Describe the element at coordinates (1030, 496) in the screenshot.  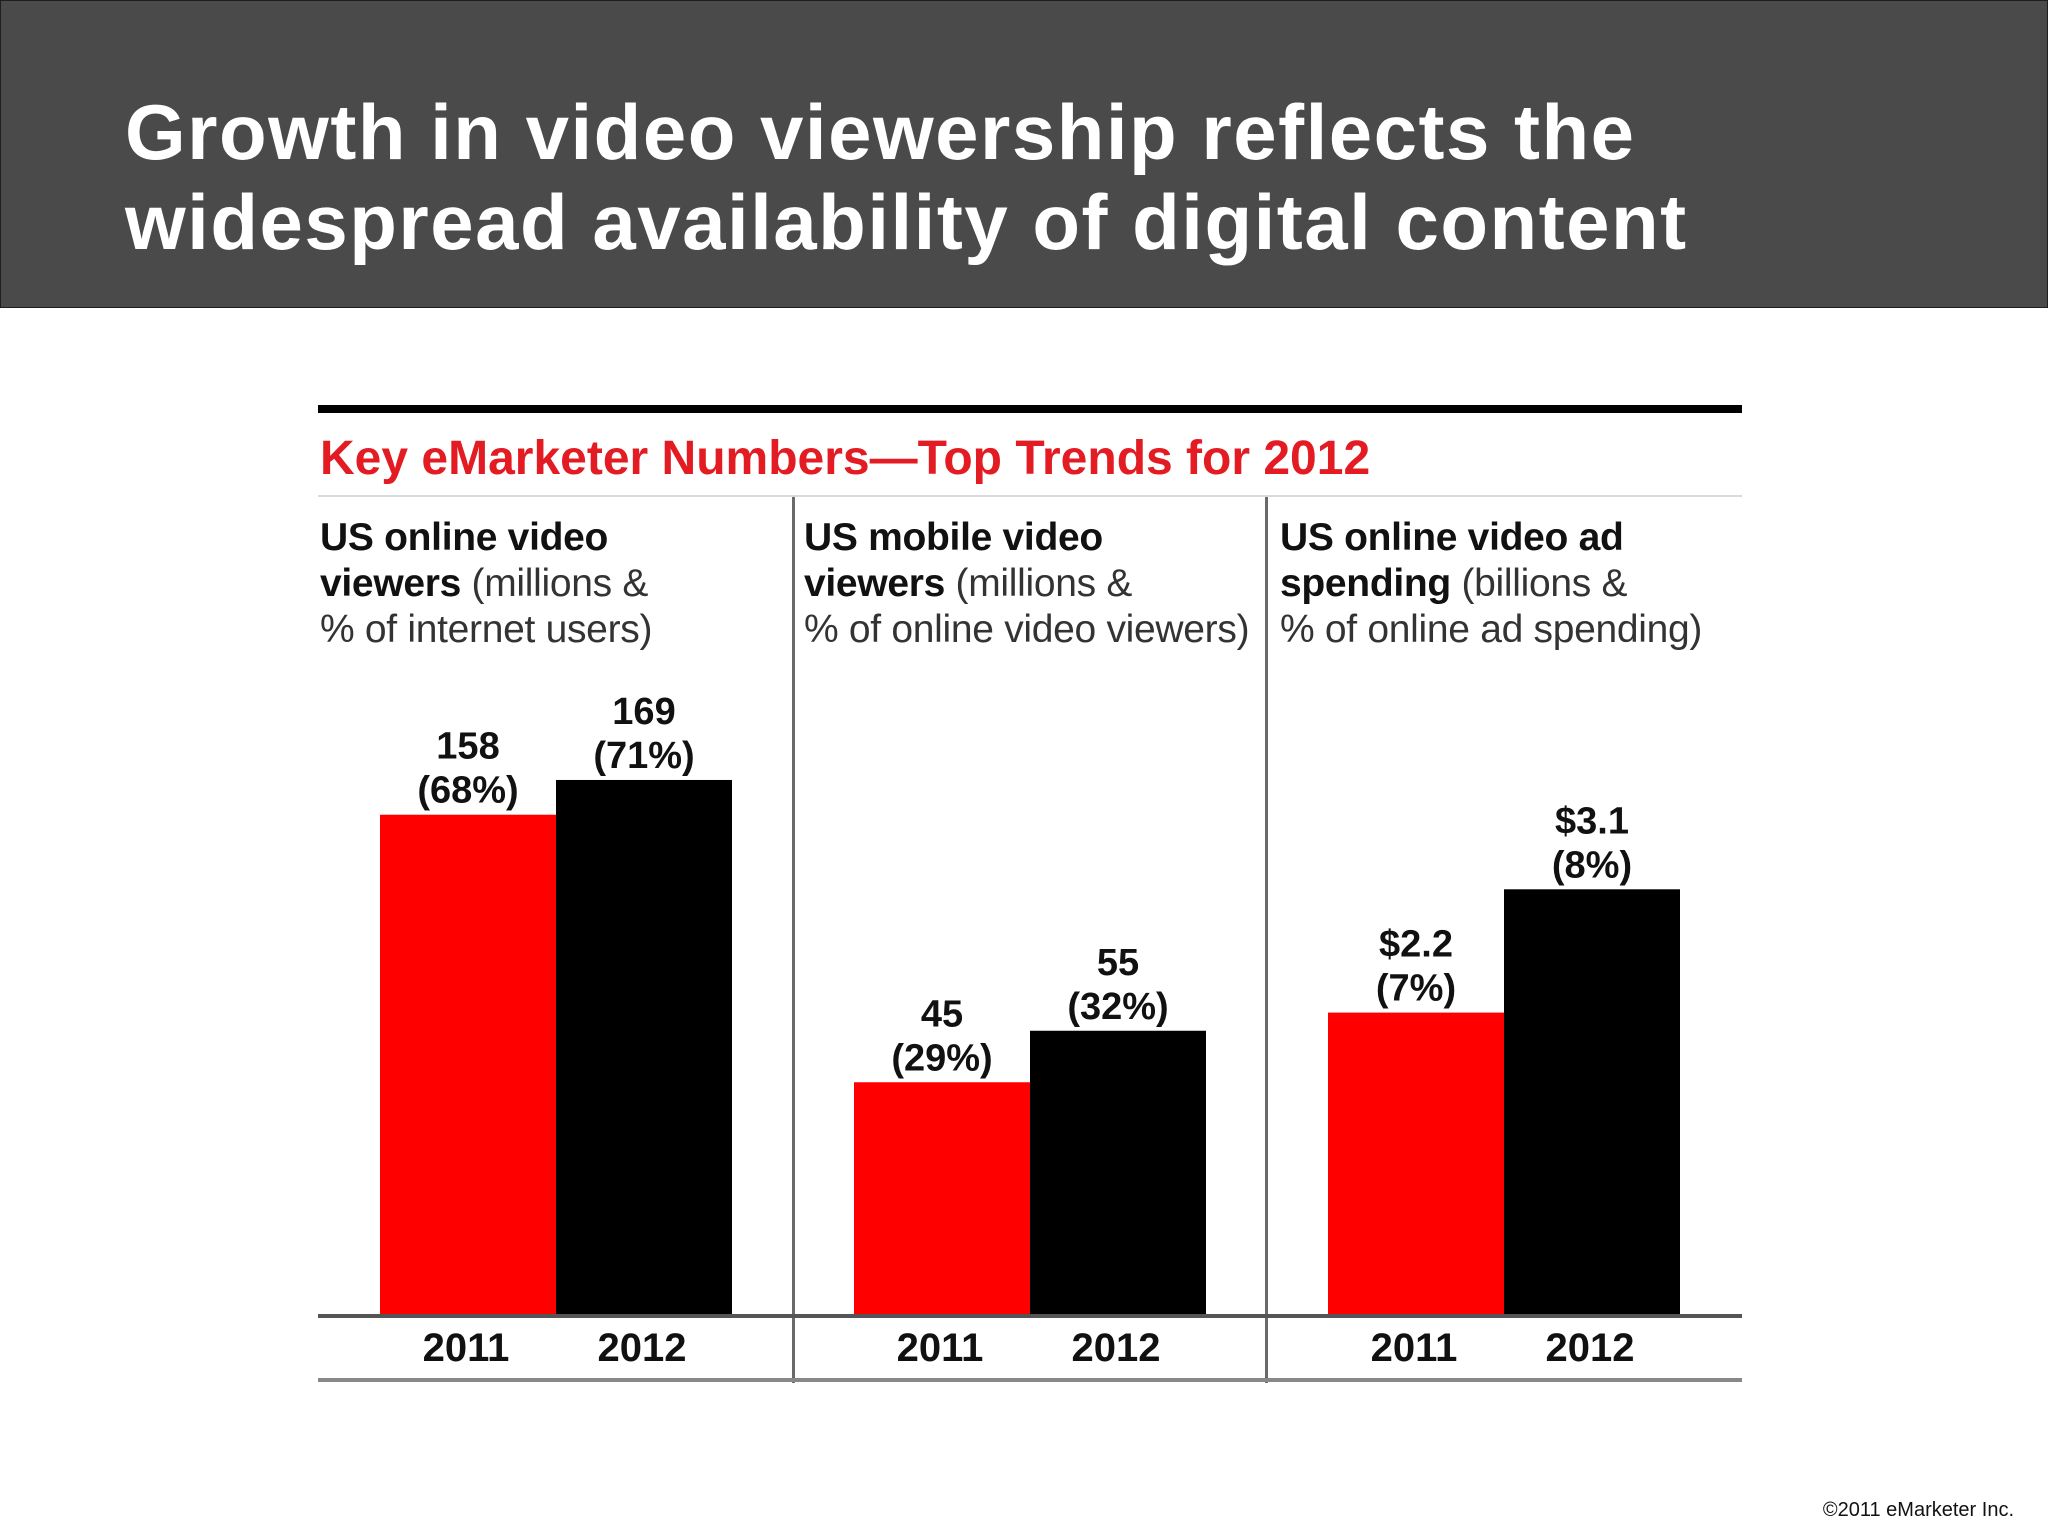
I see `figure-title-rule` at that location.